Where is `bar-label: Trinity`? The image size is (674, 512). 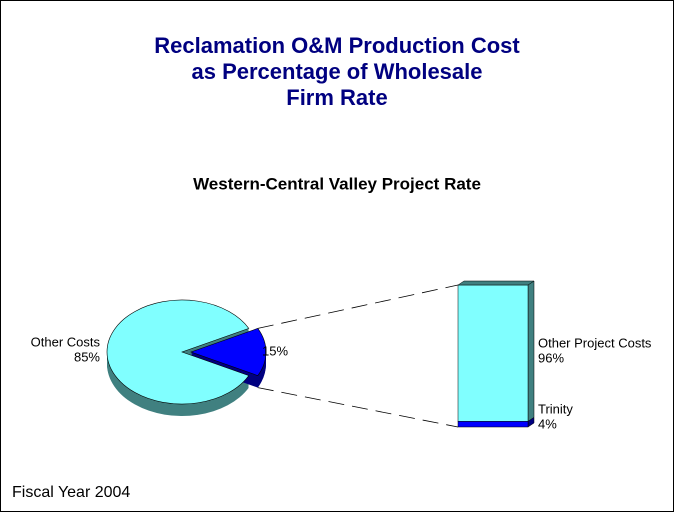 bar-label: Trinity is located at coordinates (555, 408).